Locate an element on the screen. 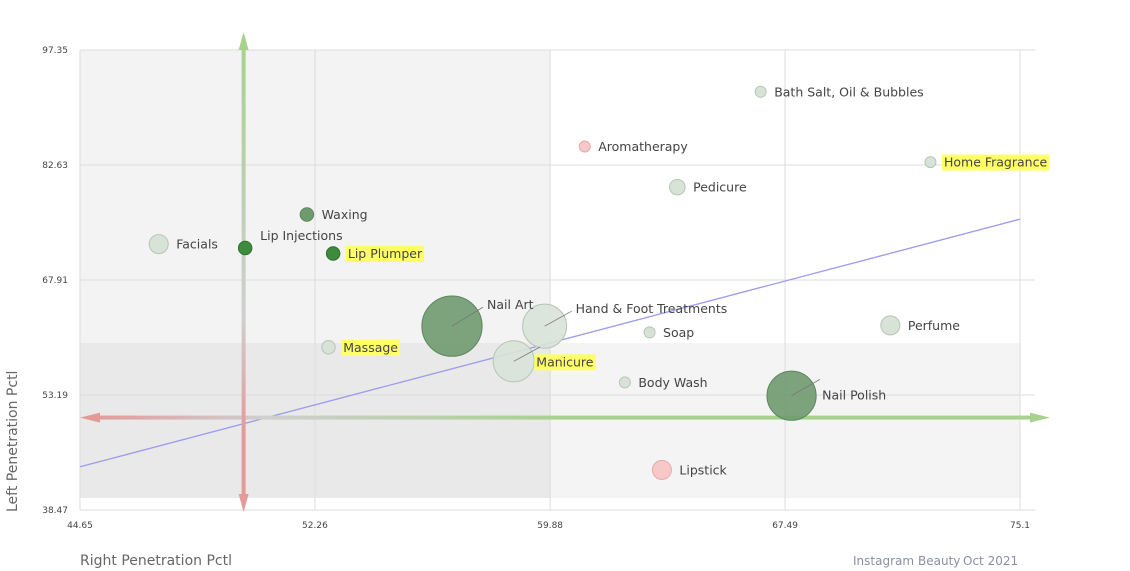  label-group-home-fragrance: Home Fragrance is located at coordinates (995, 162).